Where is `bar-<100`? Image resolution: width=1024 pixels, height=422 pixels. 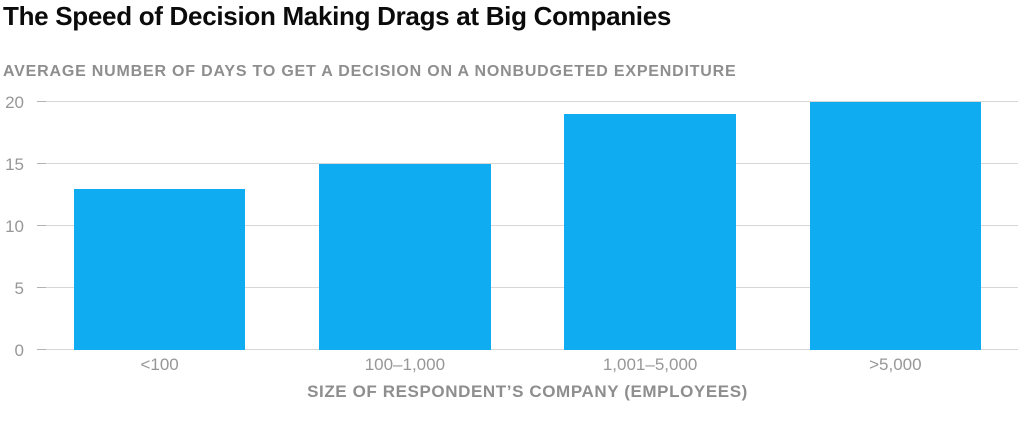 bar-<100 is located at coordinates (159, 269).